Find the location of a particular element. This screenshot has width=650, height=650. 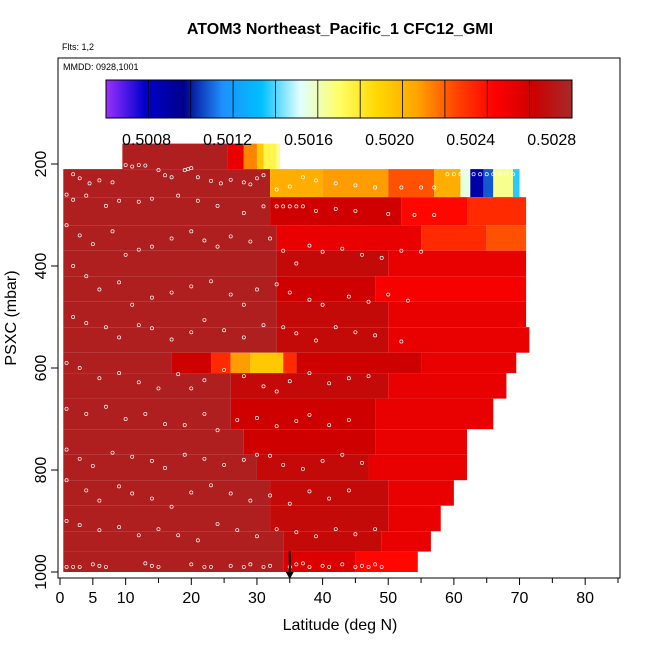

y-tick-label: 1000 is located at coordinates (41, 572).